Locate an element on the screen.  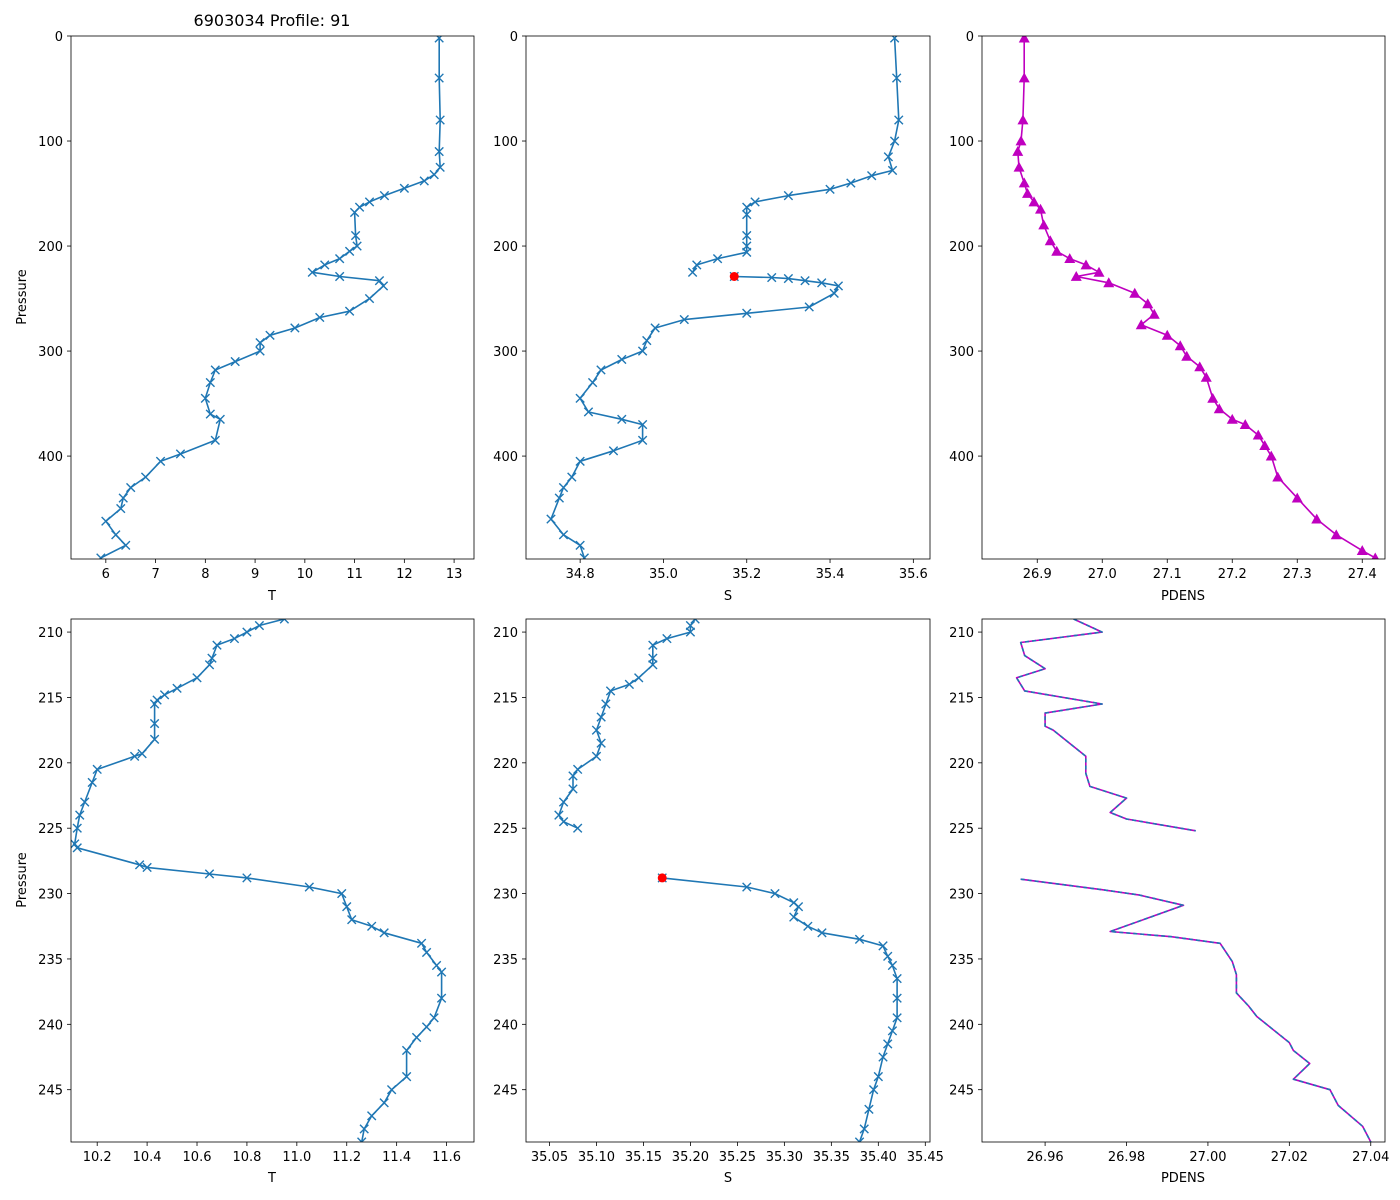
series-line-overlay is located at coordinates (1105, 725).